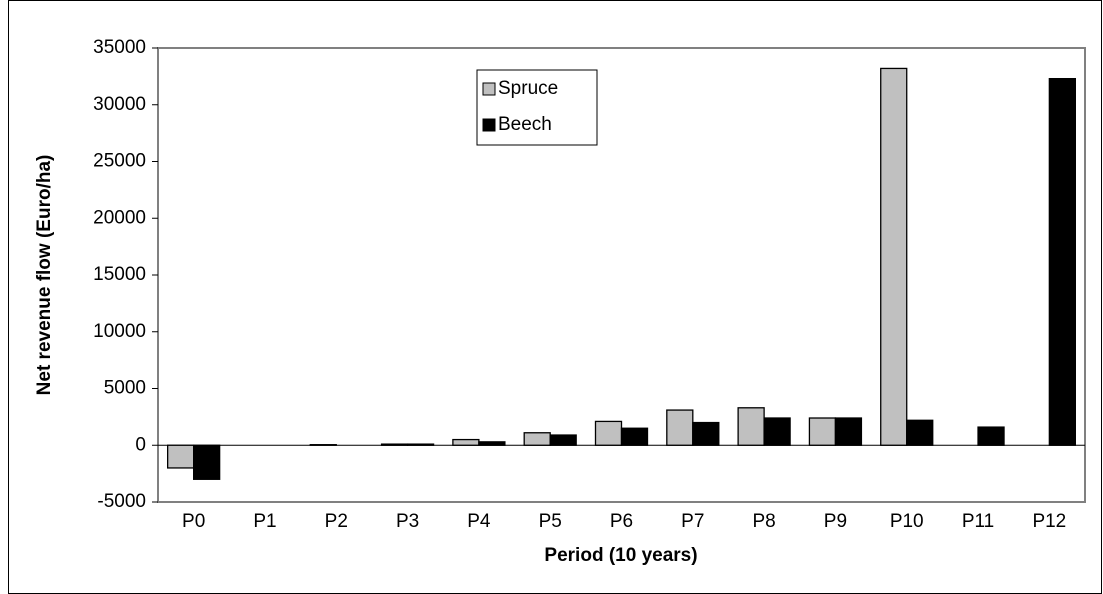 The height and width of the screenshot is (594, 1103). Describe the element at coordinates (978, 521) in the screenshot. I see `x-tick-label: P11` at that location.